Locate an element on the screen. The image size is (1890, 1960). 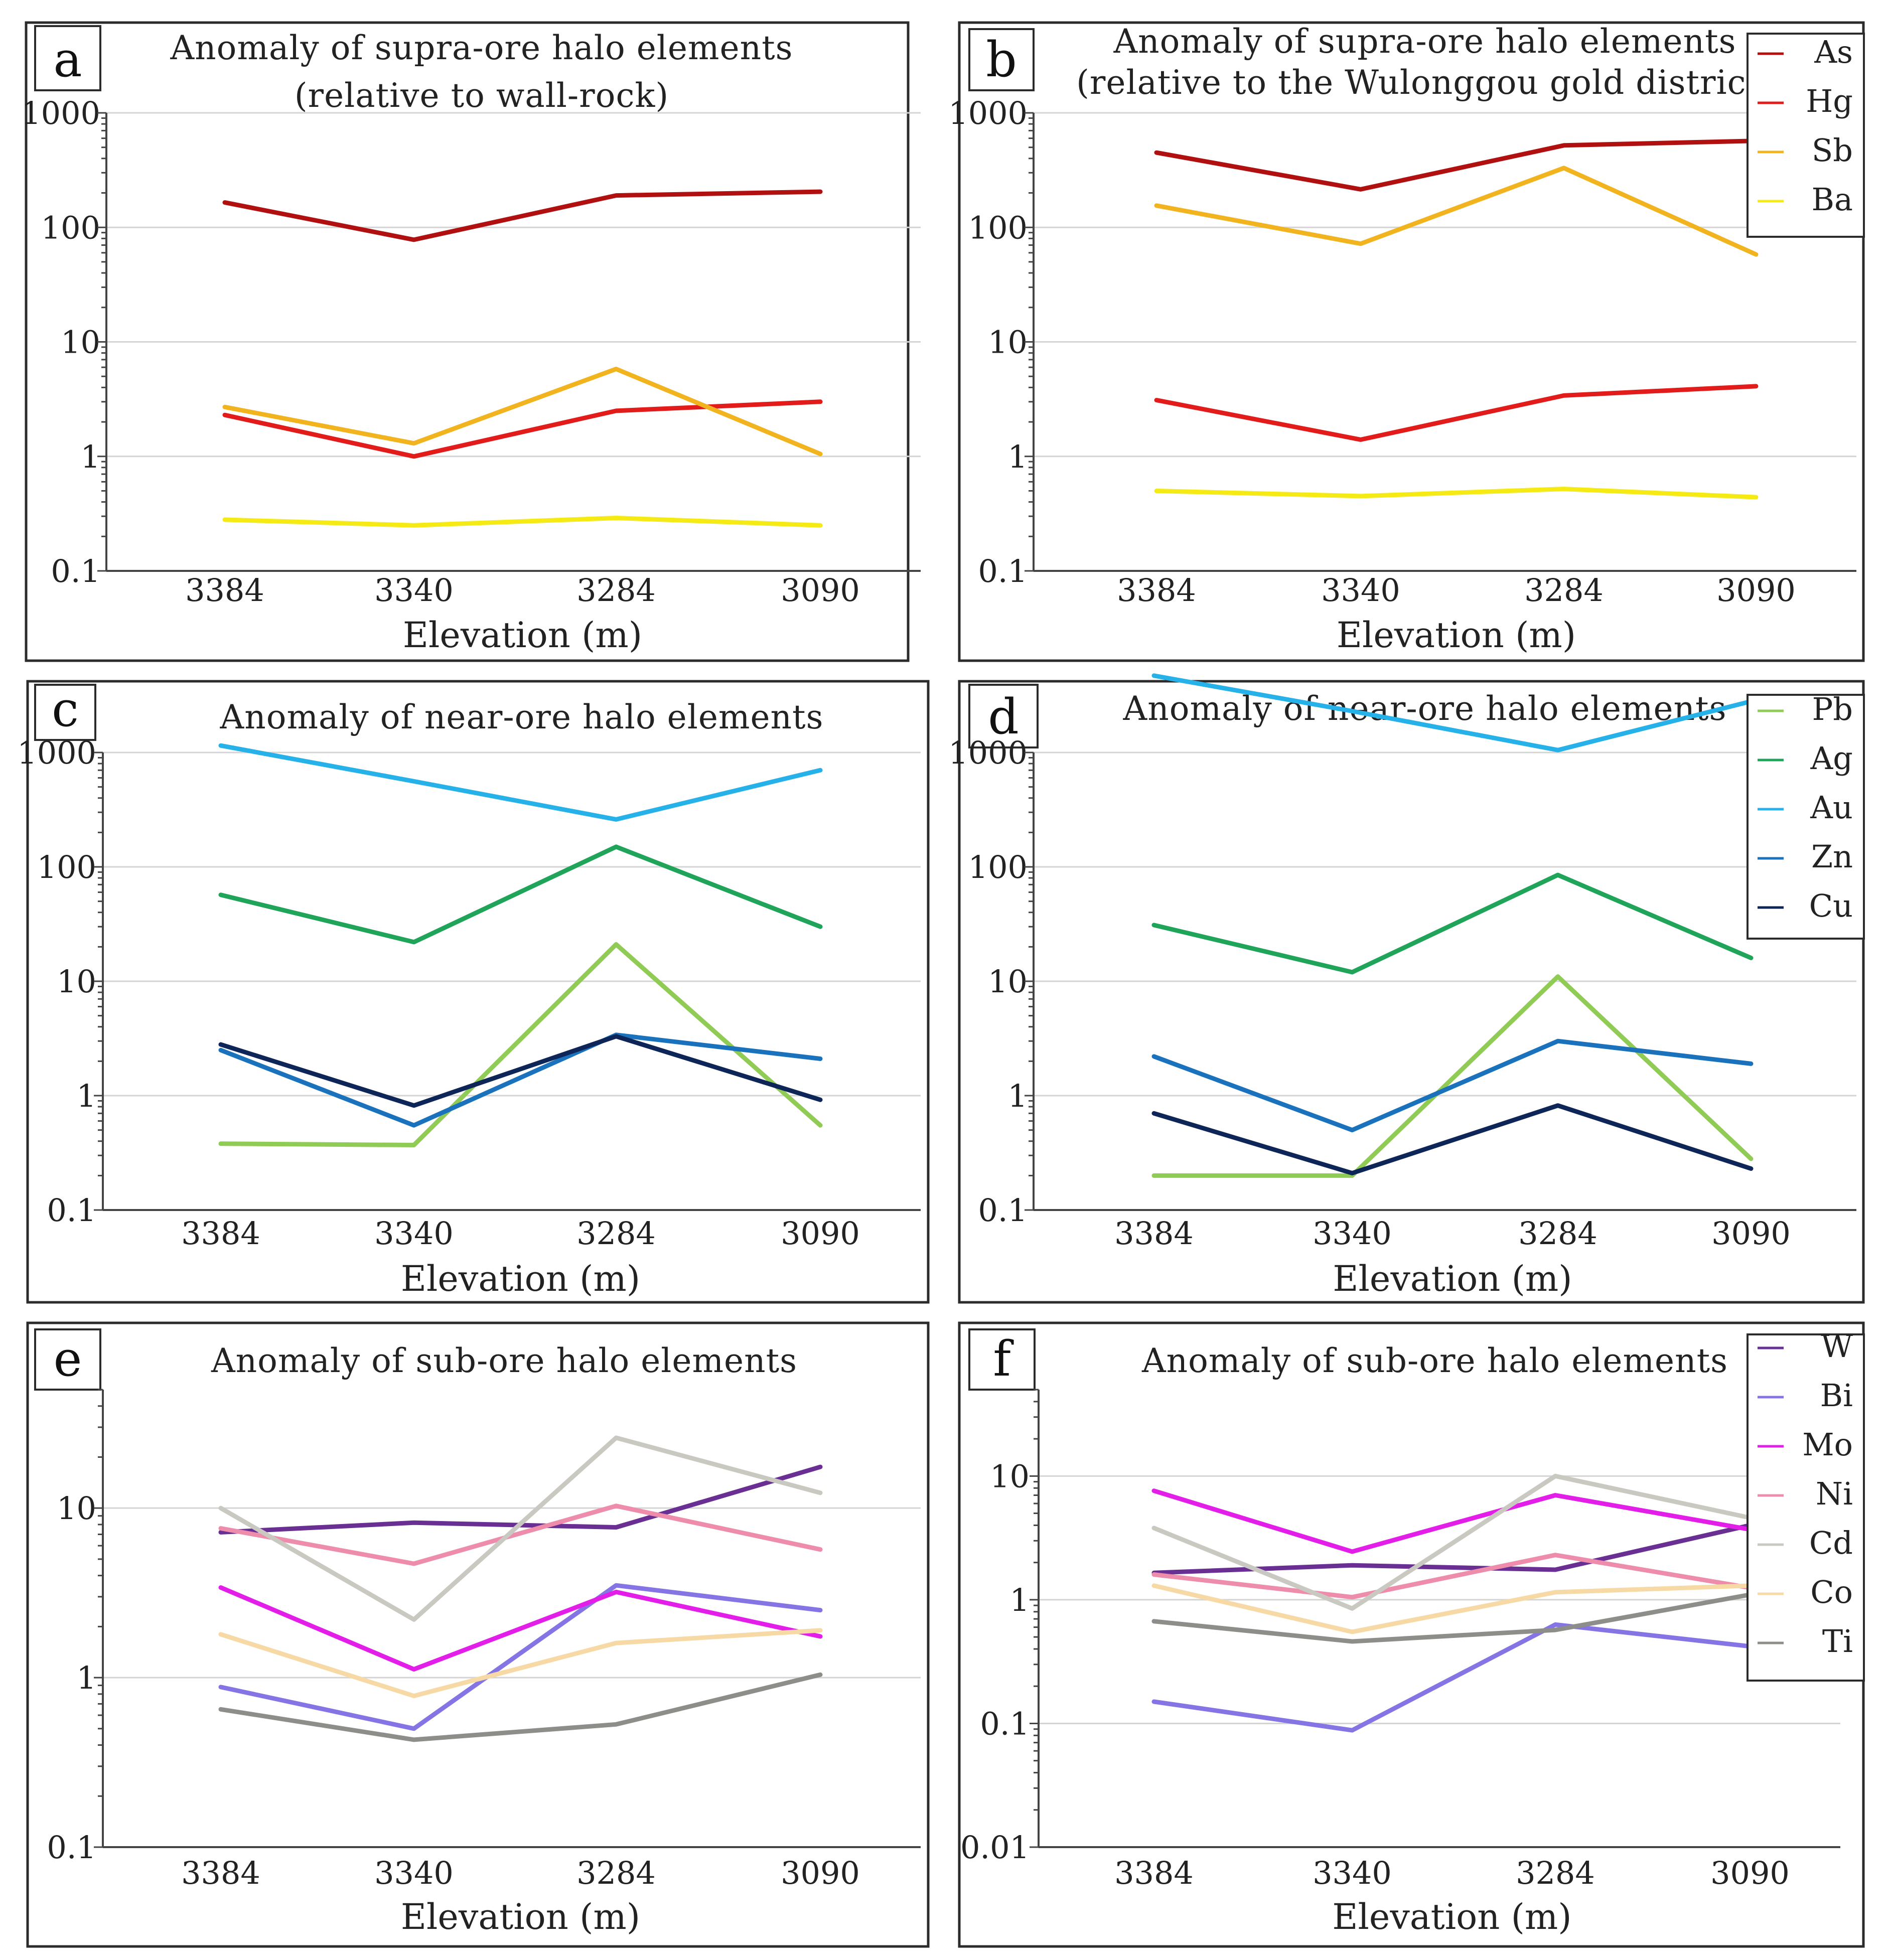
legend-label-zn: Zn is located at coordinates (1832, 856).